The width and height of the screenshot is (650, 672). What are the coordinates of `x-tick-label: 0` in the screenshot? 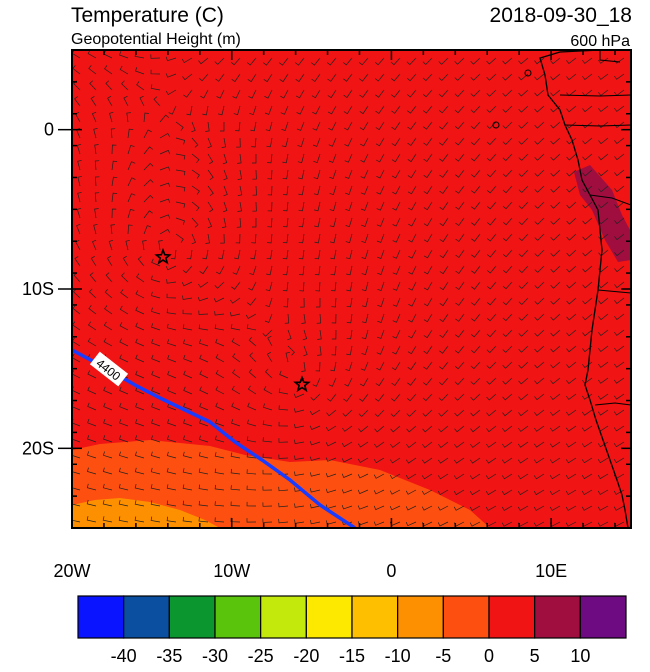 It's located at (391, 571).